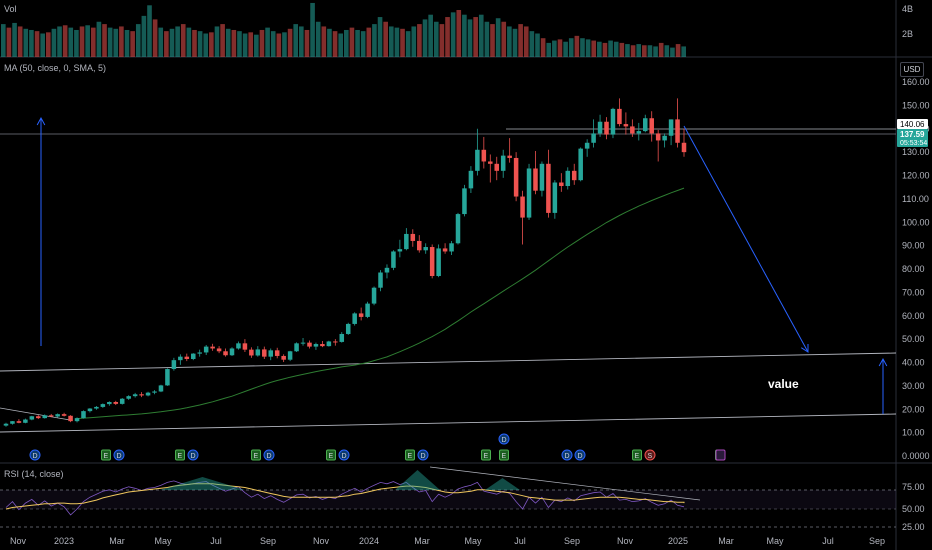  What do you see at coordinates (650, 455) in the screenshot?
I see `split-marker` at bounding box center [650, 455].